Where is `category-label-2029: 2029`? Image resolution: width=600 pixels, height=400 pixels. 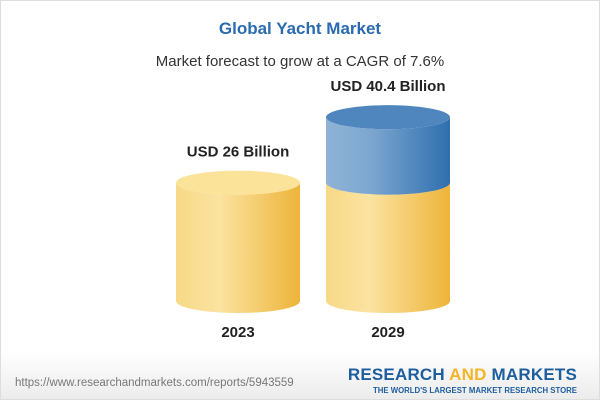 category-label-2029: 2029 is located at coordinates (387, 332).